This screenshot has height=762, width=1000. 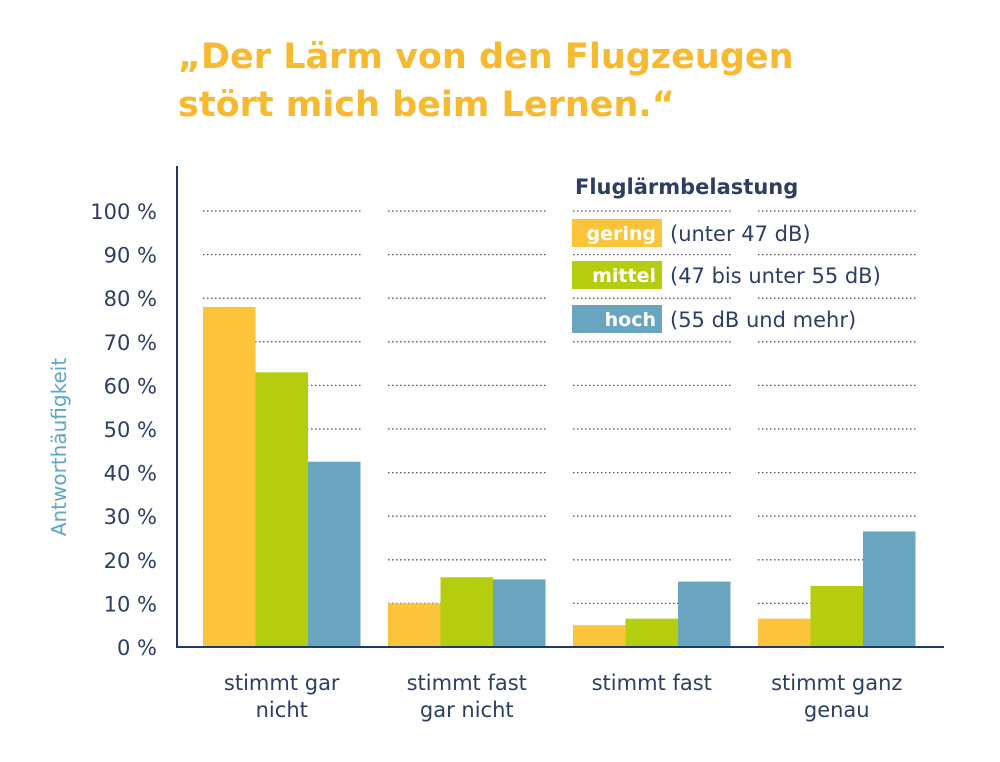 I want to click on chart-title-line-2: stört mich beim Lernen.“, so click(x=426, y=105).